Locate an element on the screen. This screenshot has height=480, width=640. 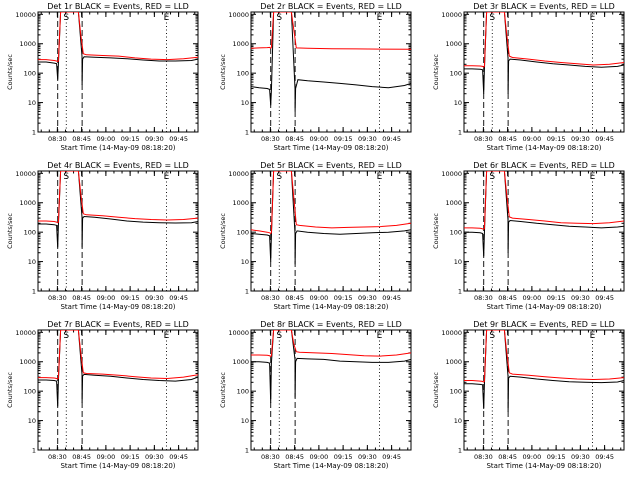
chart-title: Det 9r BLACK = Events, RED = LLD is located at coordinates (544, 324).